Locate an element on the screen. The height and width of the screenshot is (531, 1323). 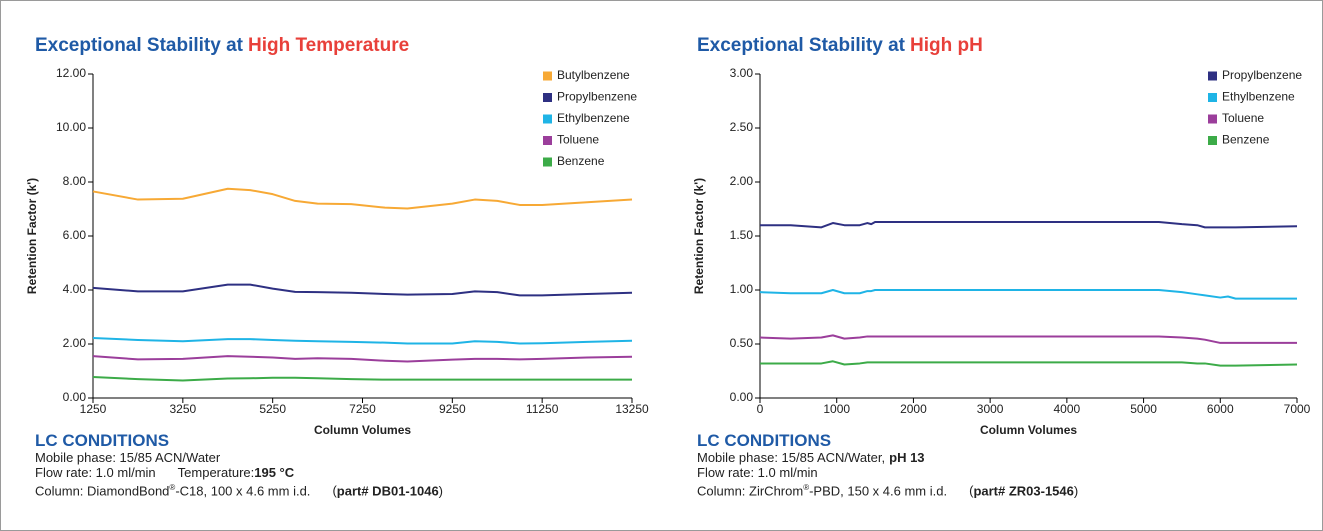
y-tick-label: 2.50 is located at coordinates (742, 127).